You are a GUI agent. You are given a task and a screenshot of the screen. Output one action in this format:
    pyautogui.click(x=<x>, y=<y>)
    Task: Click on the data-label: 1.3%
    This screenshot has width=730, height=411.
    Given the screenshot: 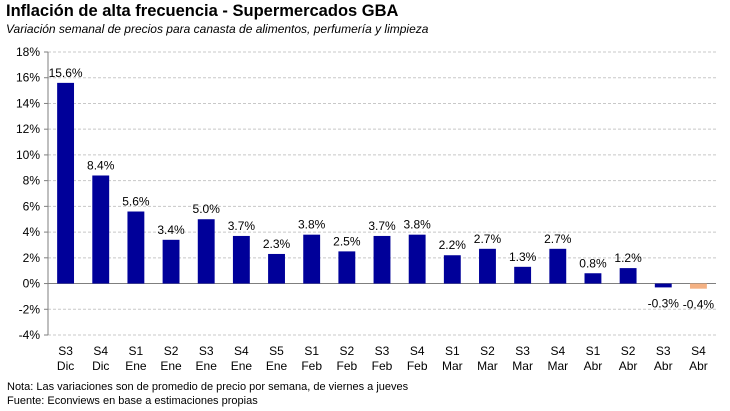 What is the action you would take?
    pyautogui.click(x=523, y=257)
    